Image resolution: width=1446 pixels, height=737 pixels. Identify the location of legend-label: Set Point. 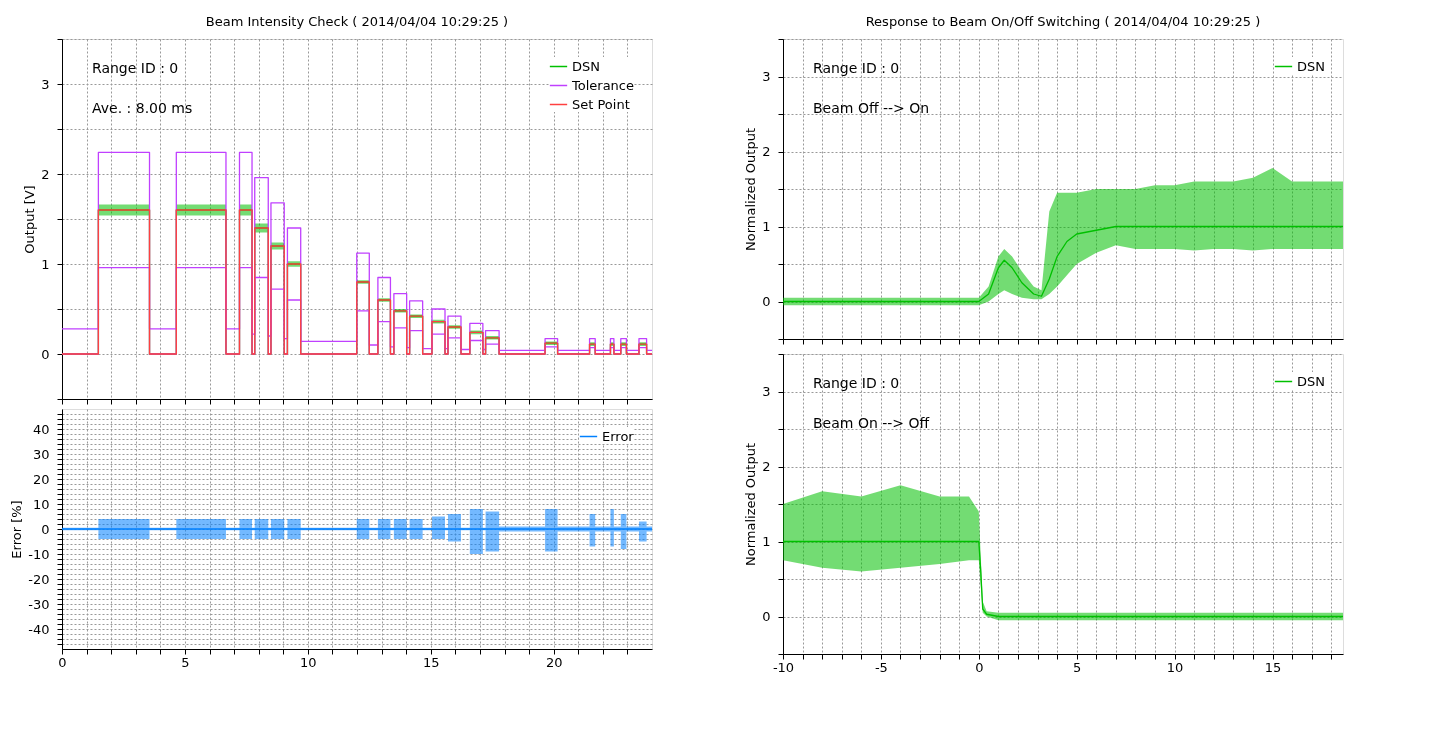
(601, 104).